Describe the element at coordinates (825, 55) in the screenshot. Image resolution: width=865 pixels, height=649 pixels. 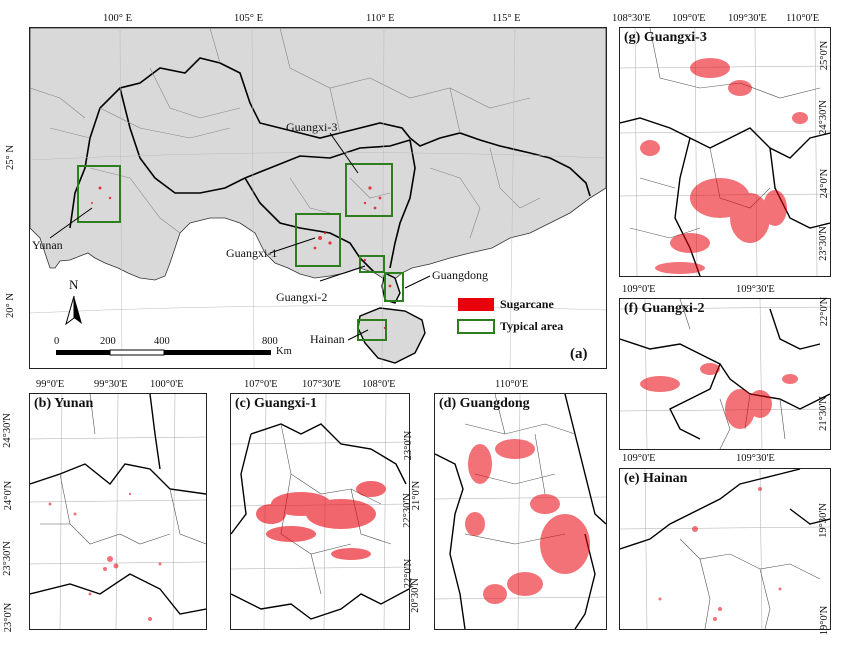
I see `g-tick-y0: 25°0'N` at that location.